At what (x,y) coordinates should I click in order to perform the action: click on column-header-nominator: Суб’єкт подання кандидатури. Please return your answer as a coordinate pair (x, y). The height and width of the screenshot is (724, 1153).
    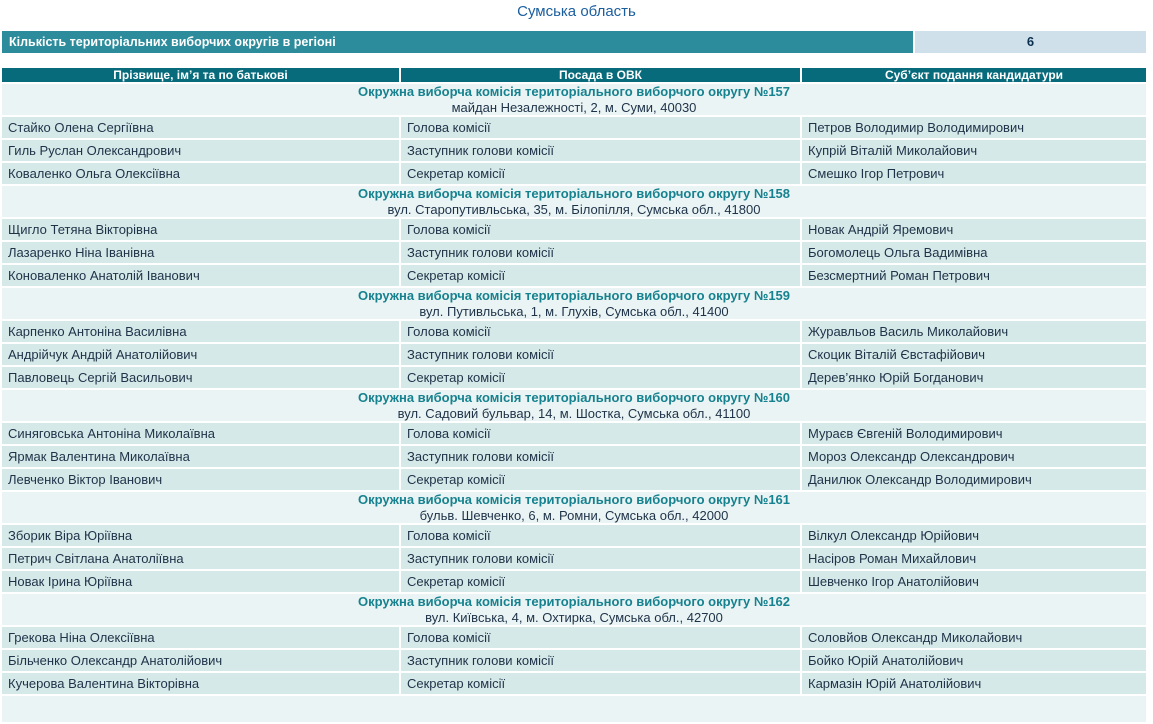
    Looking at the image, I should click on (974, 75).